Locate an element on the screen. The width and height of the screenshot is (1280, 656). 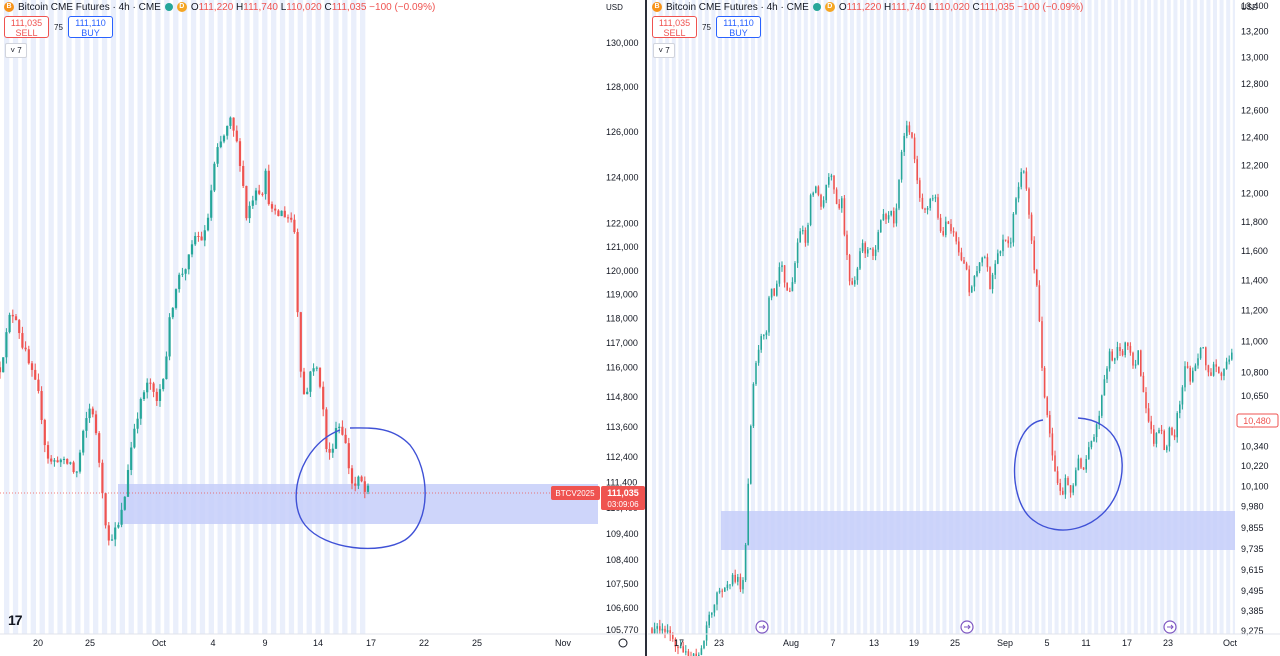
price-tick-label: 11,800 is located at coordinates (1254, 222).